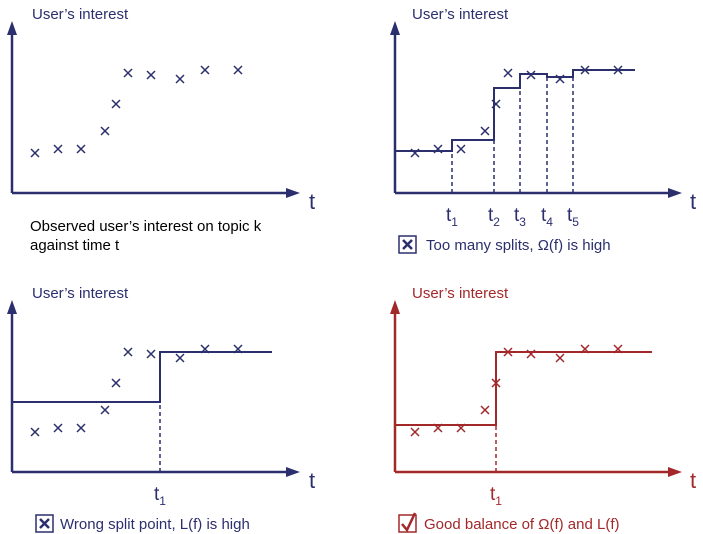  I want to click on caption: Good balance of Ω(f) and L(f), so click(521, 524).